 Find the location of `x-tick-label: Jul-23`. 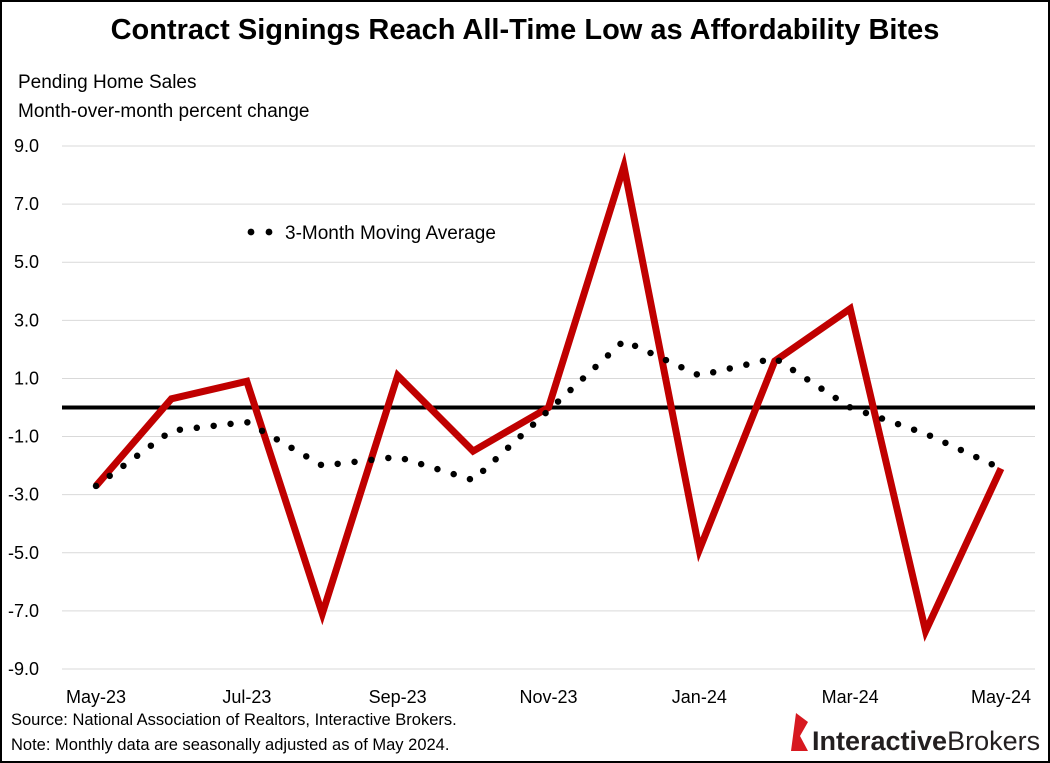

x-tick-label: Jul-23 is located at coordinates (246, 697).